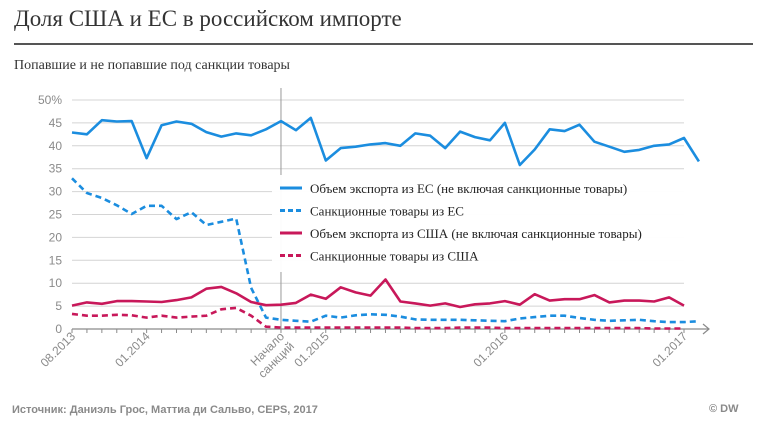 Image resolution: width=767 pixels, height=432 pixels. What do you see at coordinates (480, 223) in the screenshot?
I see `legend-box` at bounding box center [480, 223].